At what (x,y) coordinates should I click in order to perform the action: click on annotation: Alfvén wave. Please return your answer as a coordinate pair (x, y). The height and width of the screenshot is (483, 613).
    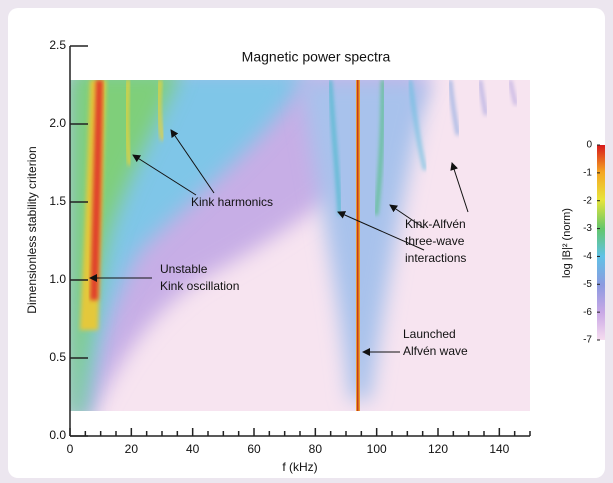
    Looking at the image, I should click on (435, 351).